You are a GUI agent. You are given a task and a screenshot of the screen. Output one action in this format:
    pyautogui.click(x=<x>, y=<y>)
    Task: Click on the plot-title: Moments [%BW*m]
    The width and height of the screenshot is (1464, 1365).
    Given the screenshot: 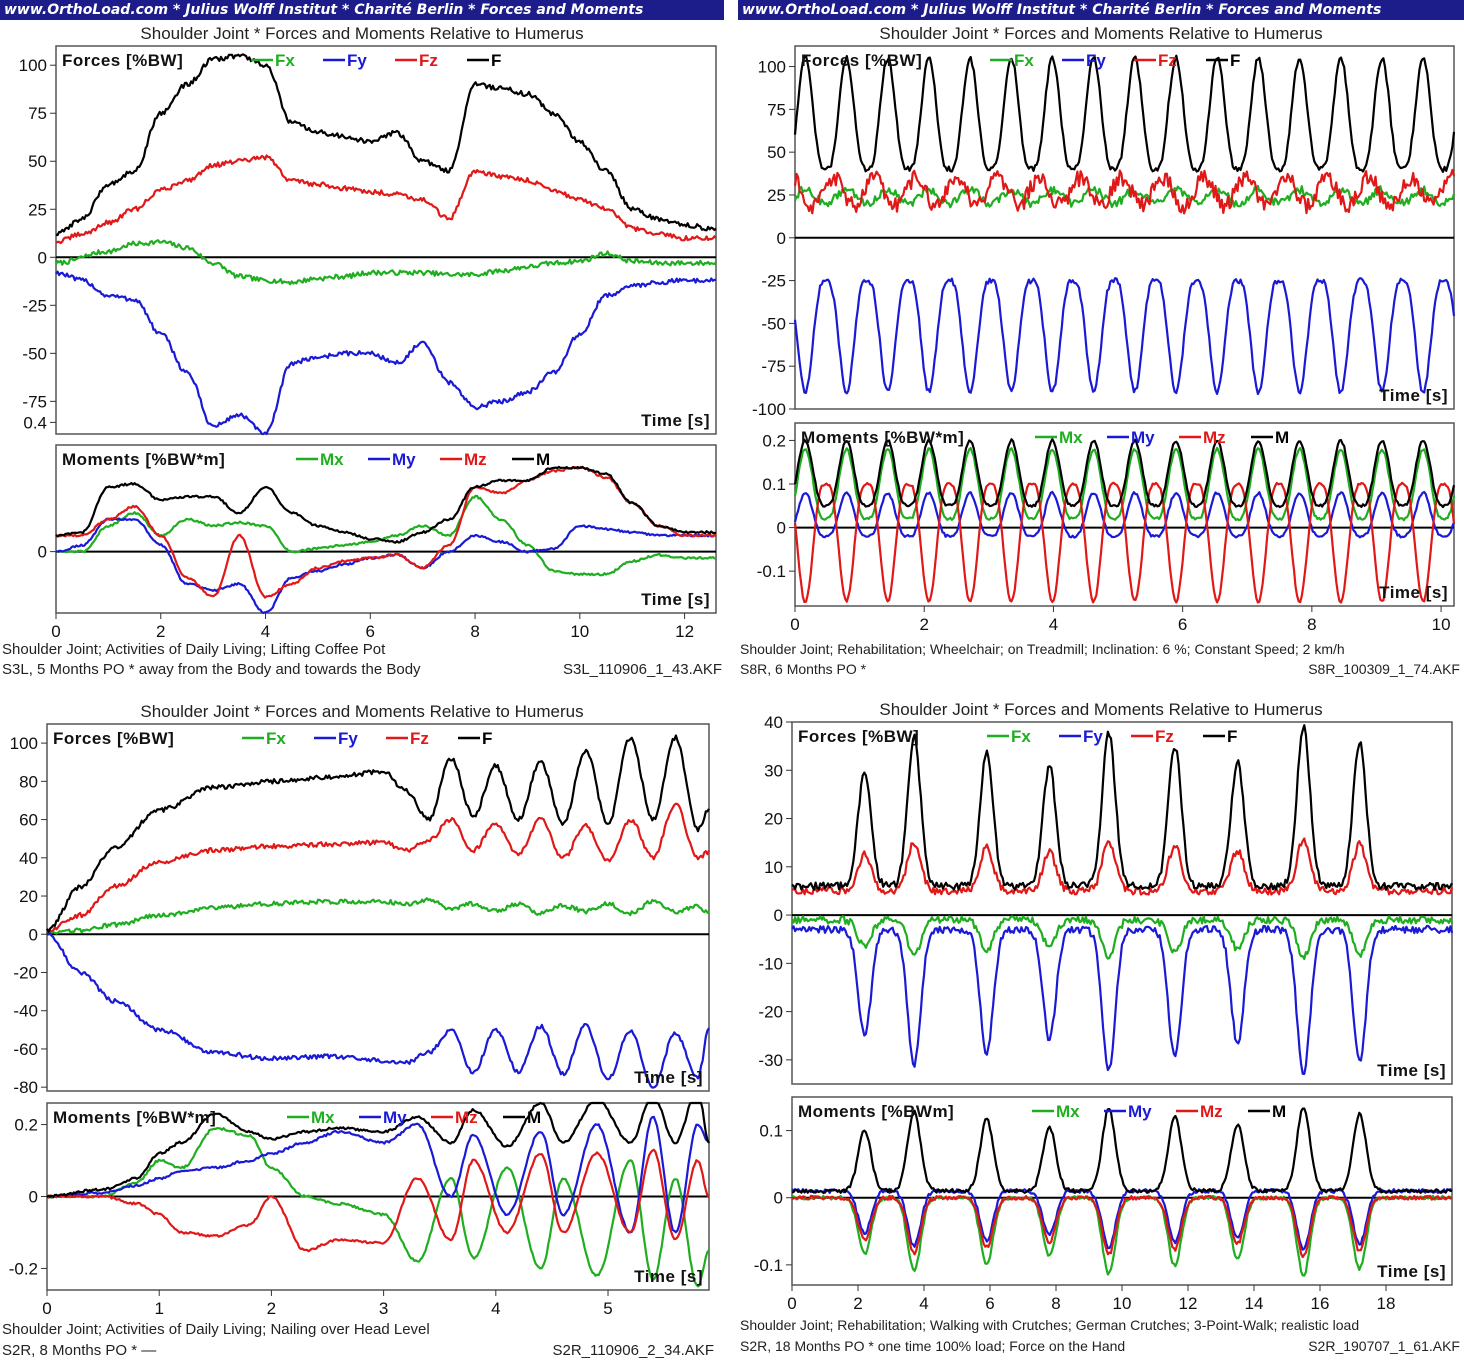 What is the action you would take?
    pyautogui.click(x=134, y=1117)
    